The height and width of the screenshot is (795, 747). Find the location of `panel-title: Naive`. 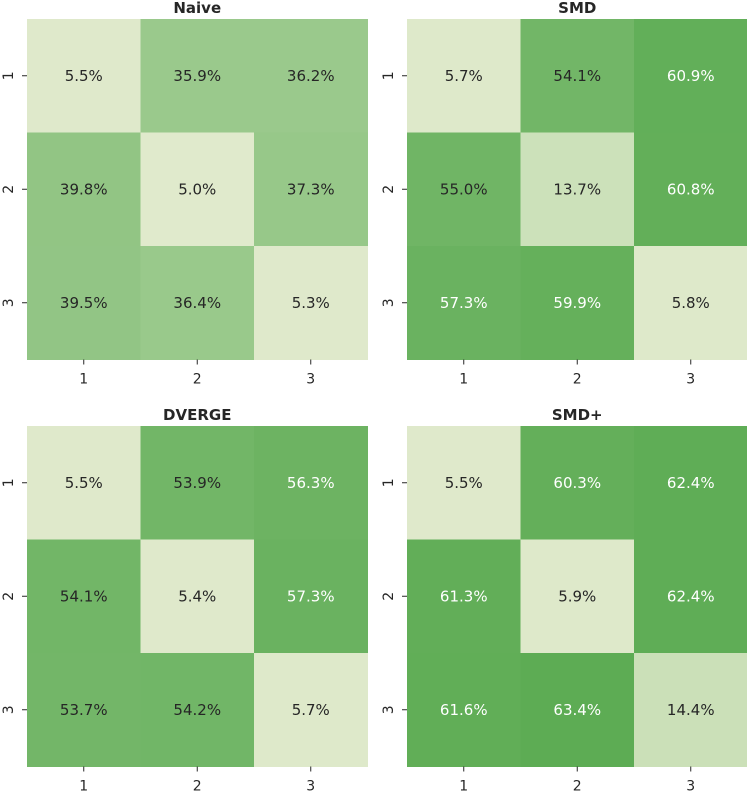

panel-title: Naive is located at coordinates (197, 8).